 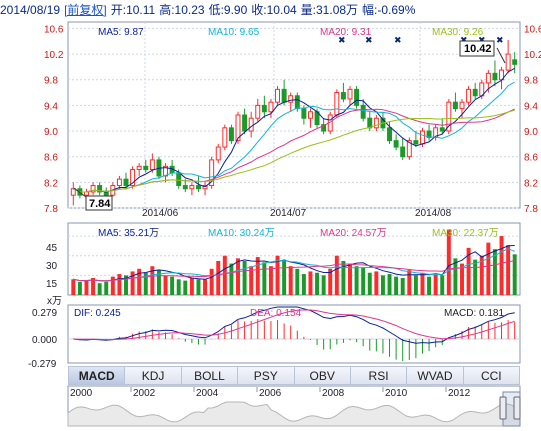 I want to click on price-y-tick-right: 9.4, so click(x=531, y=106).